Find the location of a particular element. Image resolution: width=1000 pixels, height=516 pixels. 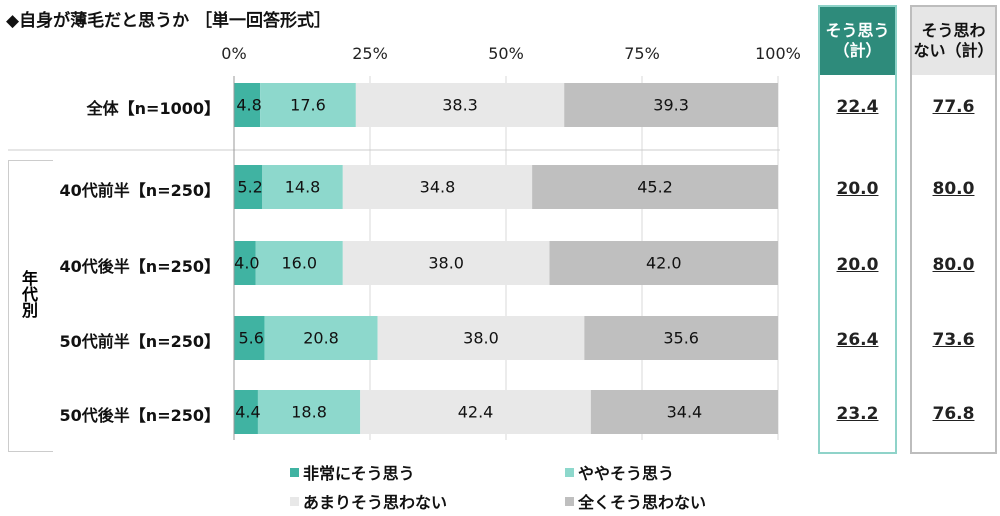

data-label: 5.2 is located at coordinates (250, 187).